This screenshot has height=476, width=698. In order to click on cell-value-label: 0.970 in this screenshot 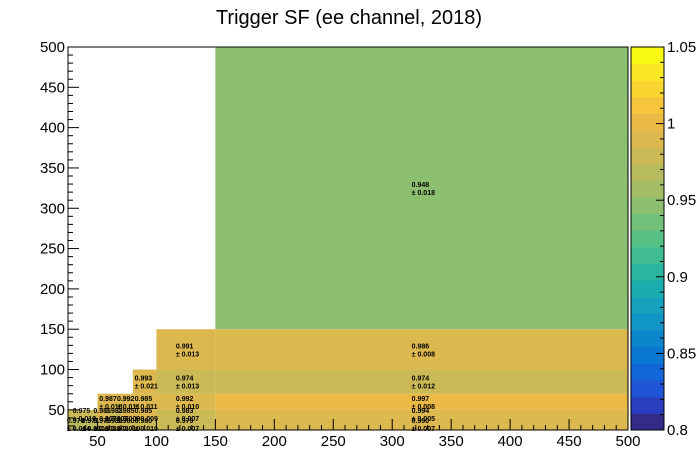, I will do `click(76, 421)`.